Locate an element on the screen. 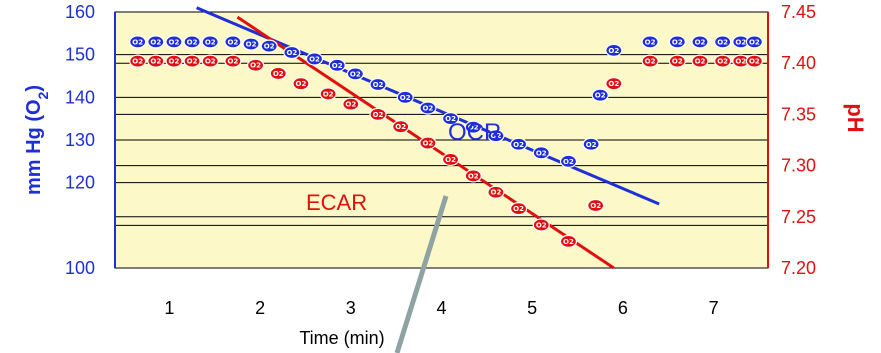 This screenshot has width=881, height=353. left-tick-label: 120 is located at coordinates (80, 183).